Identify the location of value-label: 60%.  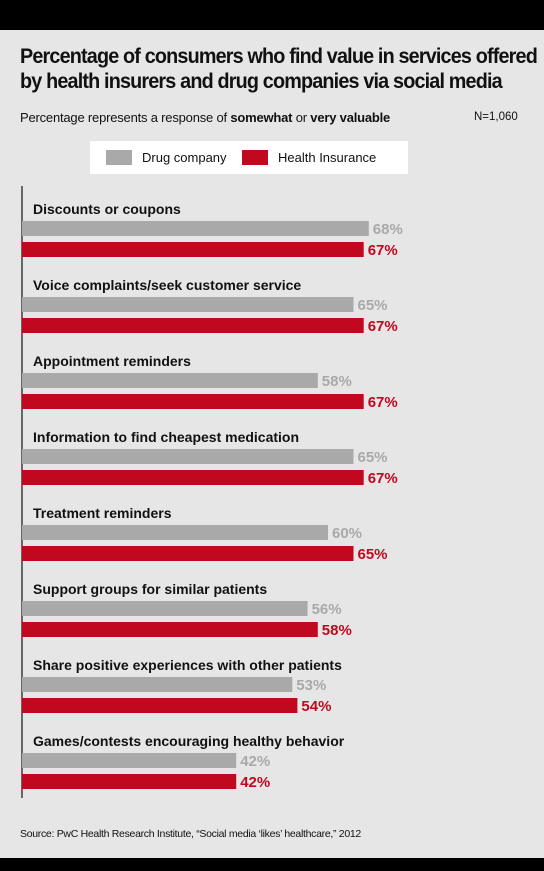
(347, 533).